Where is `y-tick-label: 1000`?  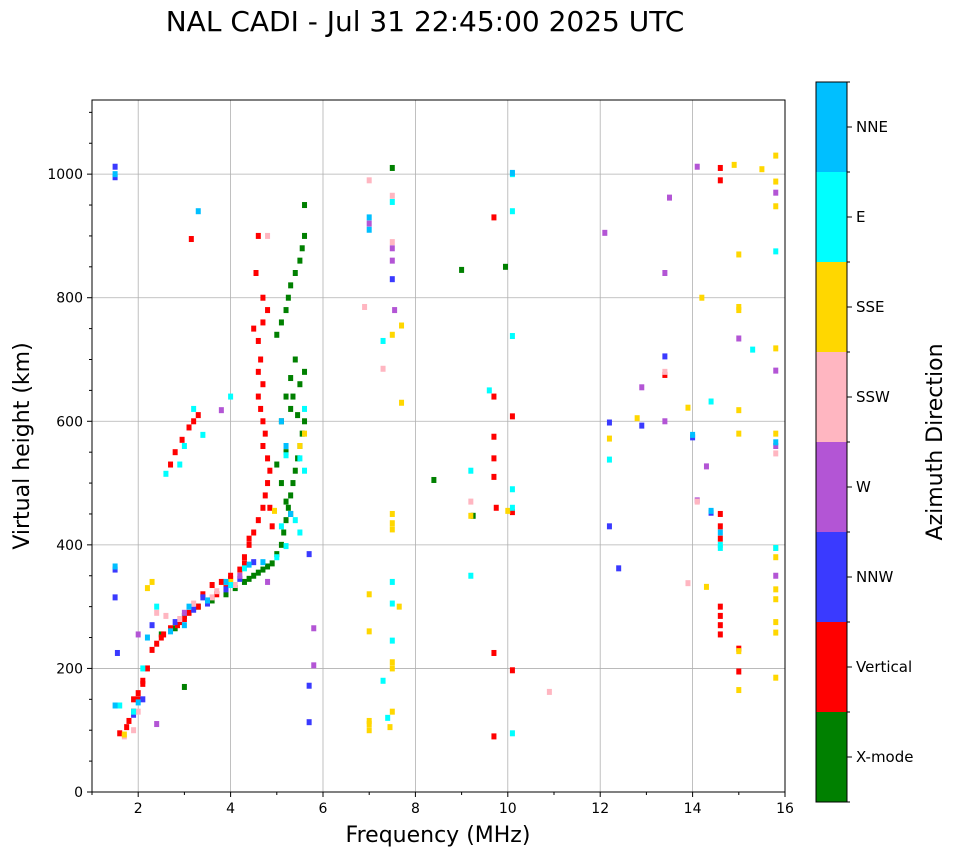
y-tick-label: 1000 is located at coordinates (65, 175).